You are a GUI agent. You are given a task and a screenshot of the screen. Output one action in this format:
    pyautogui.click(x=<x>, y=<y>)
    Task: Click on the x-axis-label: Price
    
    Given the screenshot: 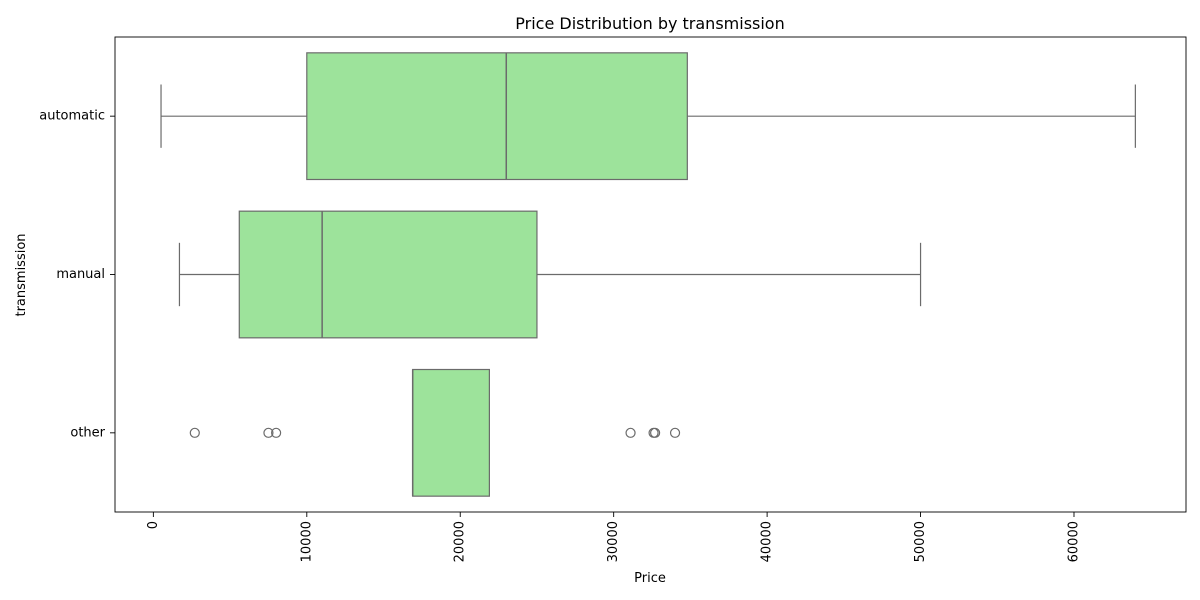 What is the action you would take?
    pyautogui.click(x=650, y=578)
    